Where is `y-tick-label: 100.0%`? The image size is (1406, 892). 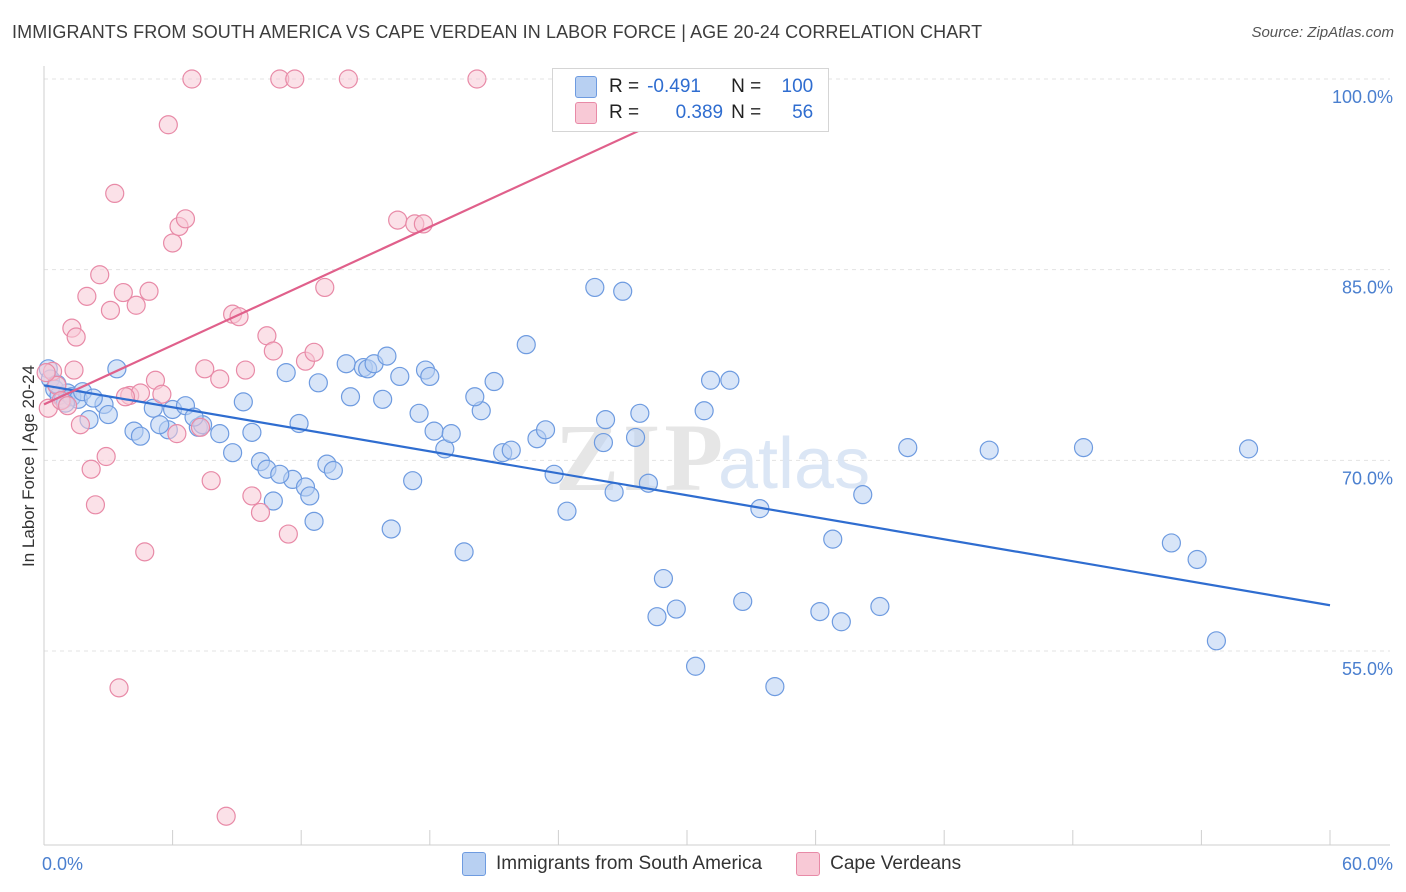 y-tick-label: 100.0% is located at coordinates (1362, 97).